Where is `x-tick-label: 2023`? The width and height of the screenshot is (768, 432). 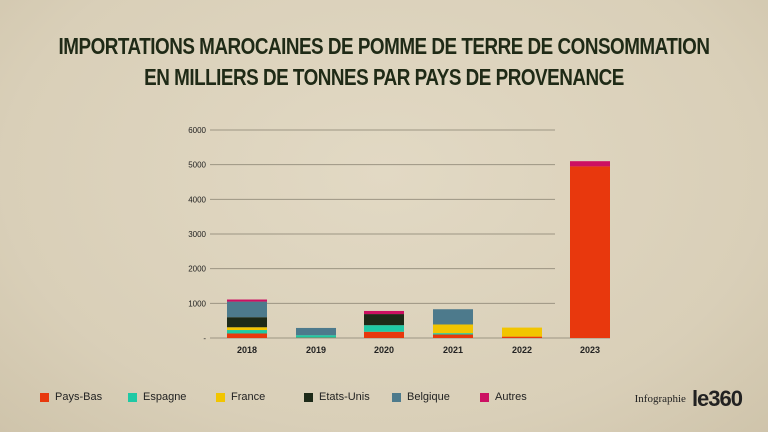 x-tick-label: 2023 is located at coordinates (590, 350).